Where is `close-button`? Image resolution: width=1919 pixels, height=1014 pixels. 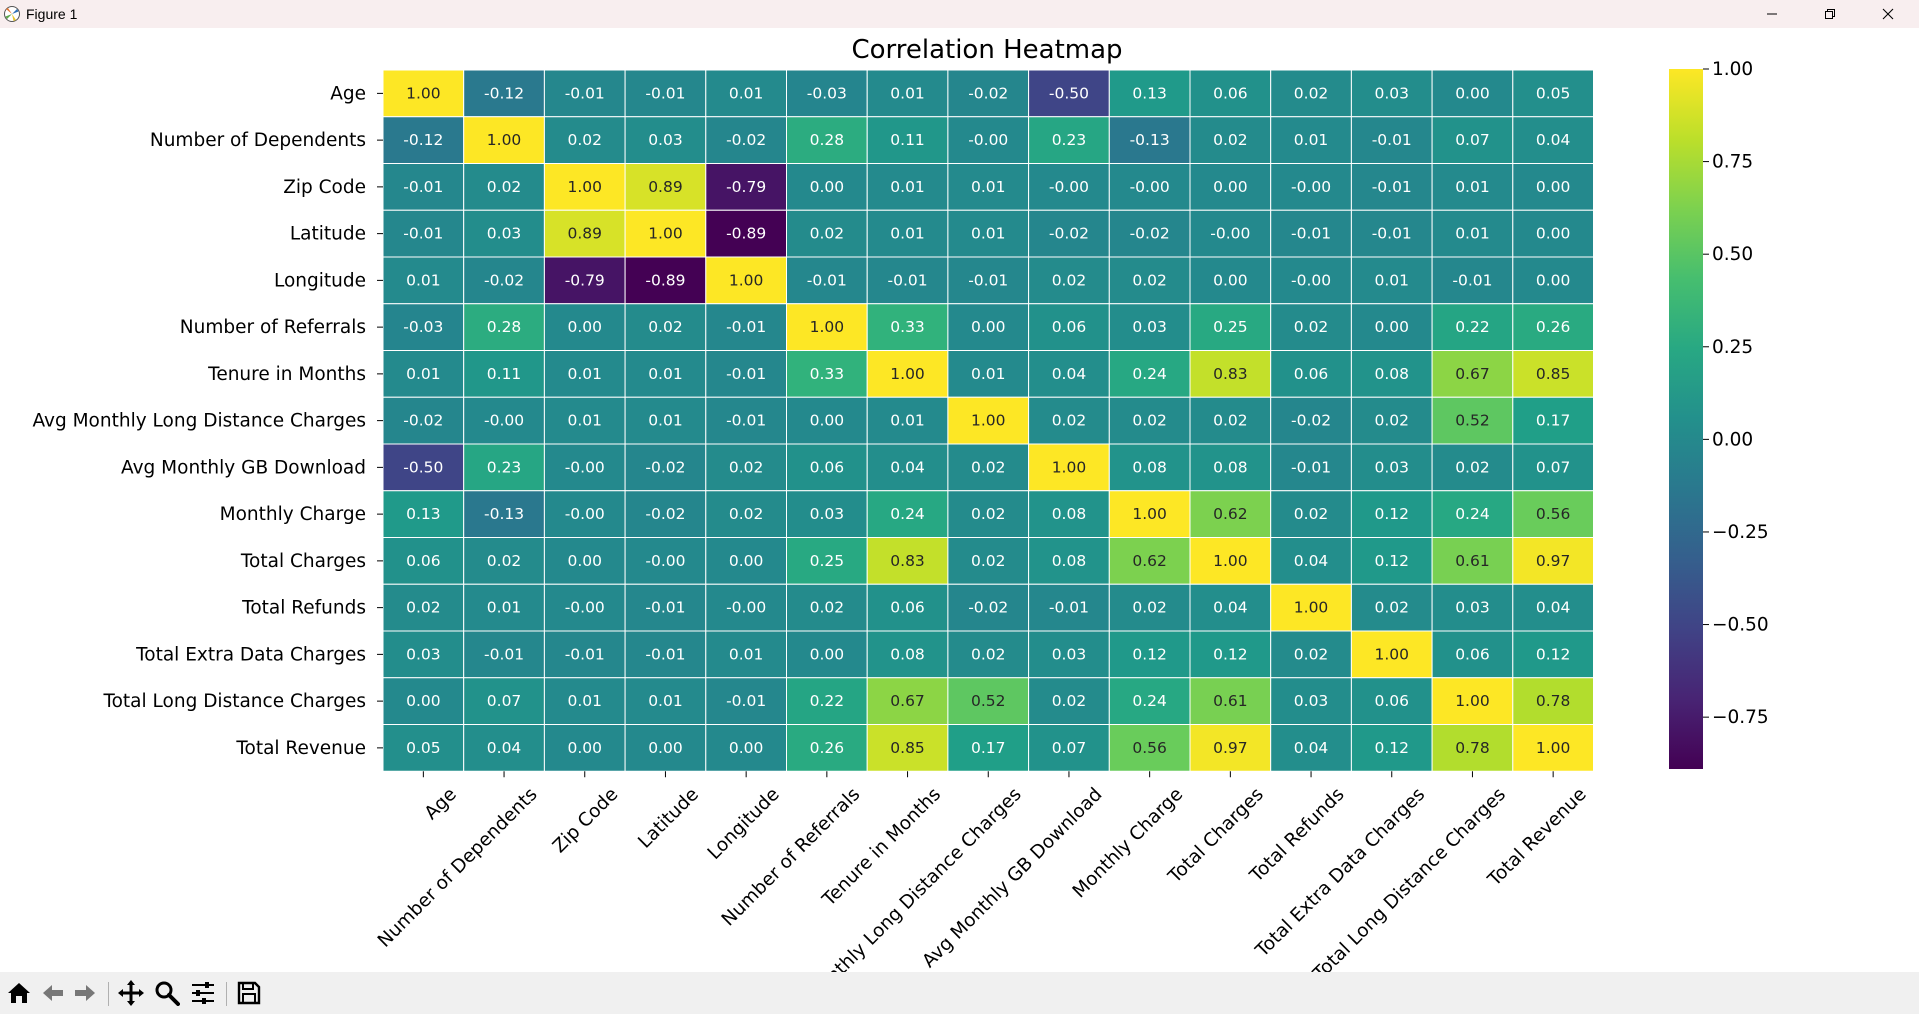 close-button is located at coordinates (1888, 14).